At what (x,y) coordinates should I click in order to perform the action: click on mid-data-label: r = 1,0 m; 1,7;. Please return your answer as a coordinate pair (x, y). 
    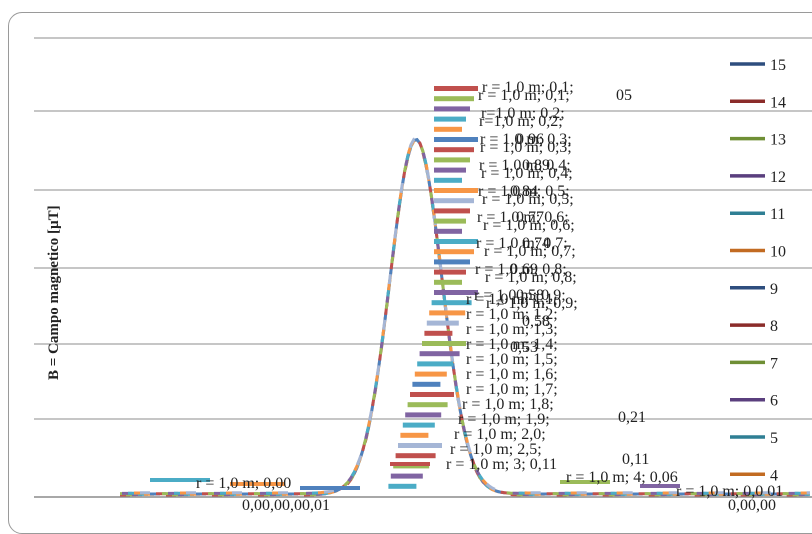
    Looking at the image, I should click on (512, 389).